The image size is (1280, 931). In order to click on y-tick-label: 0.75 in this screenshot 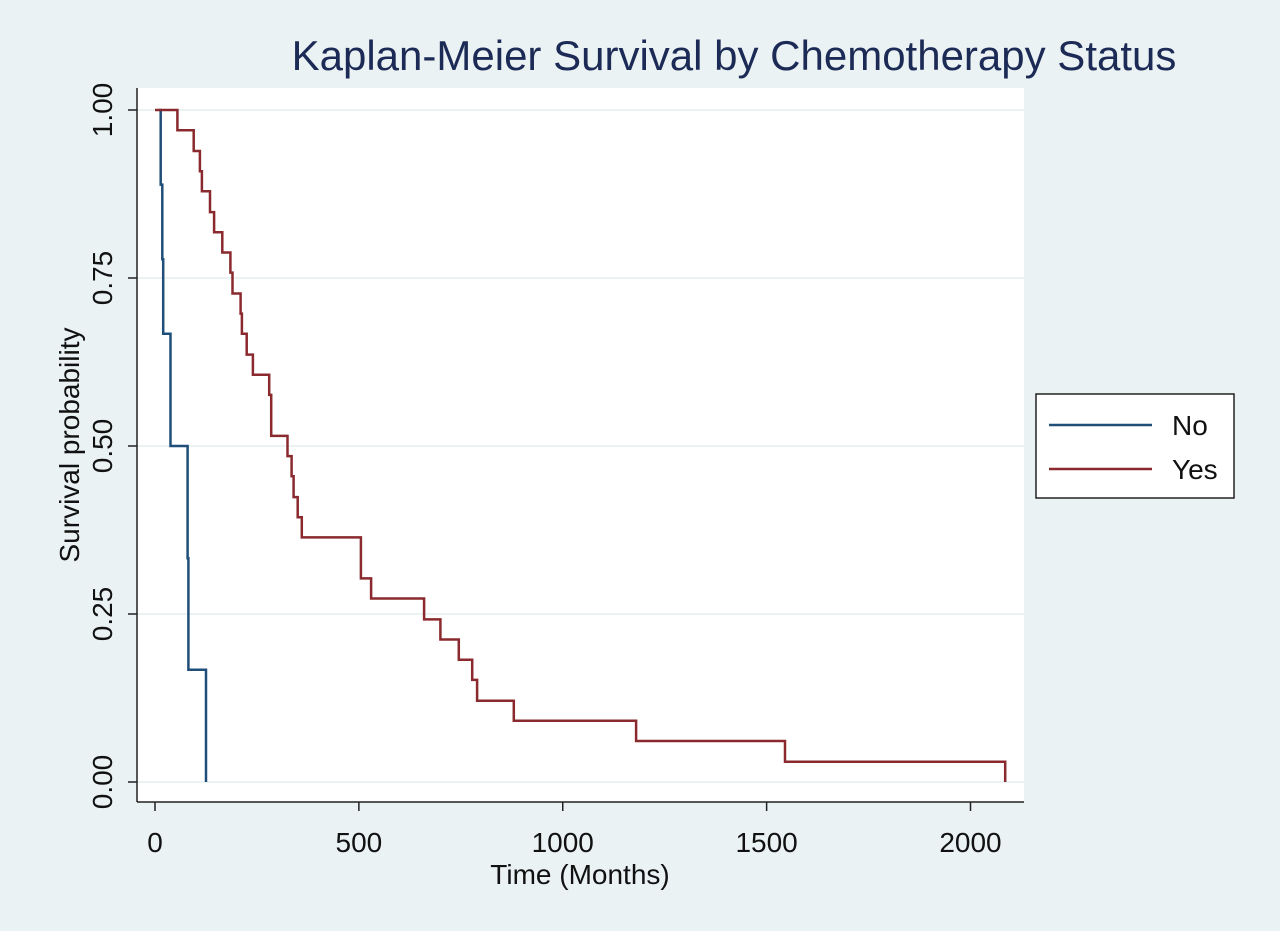, I will do `click(102, 278)`.